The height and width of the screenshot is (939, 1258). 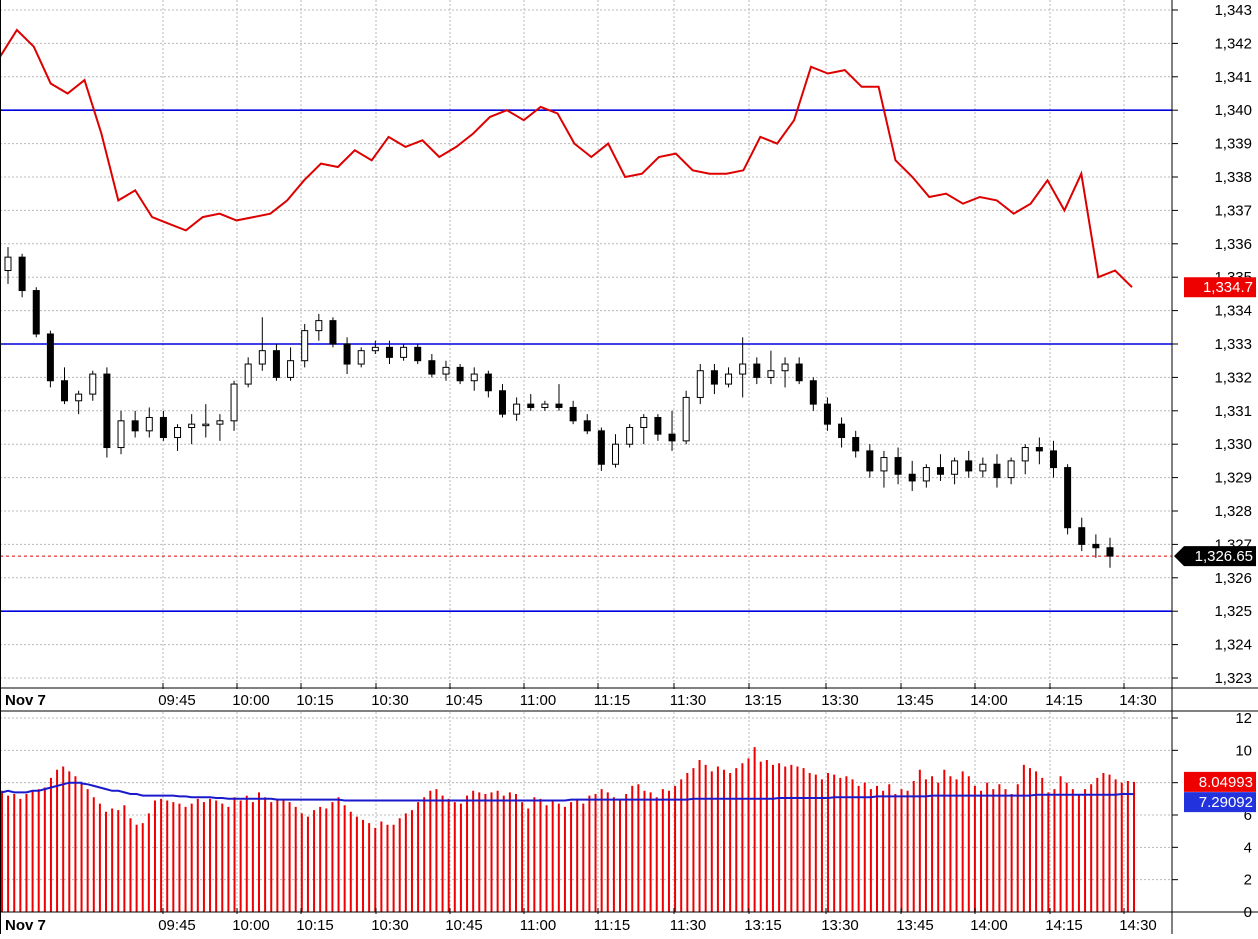 What do you see at coordinates (1233, 77) in the screenshot?
I see `price-axis-tick-label: 1,341` at bounding box center [1233, 77].